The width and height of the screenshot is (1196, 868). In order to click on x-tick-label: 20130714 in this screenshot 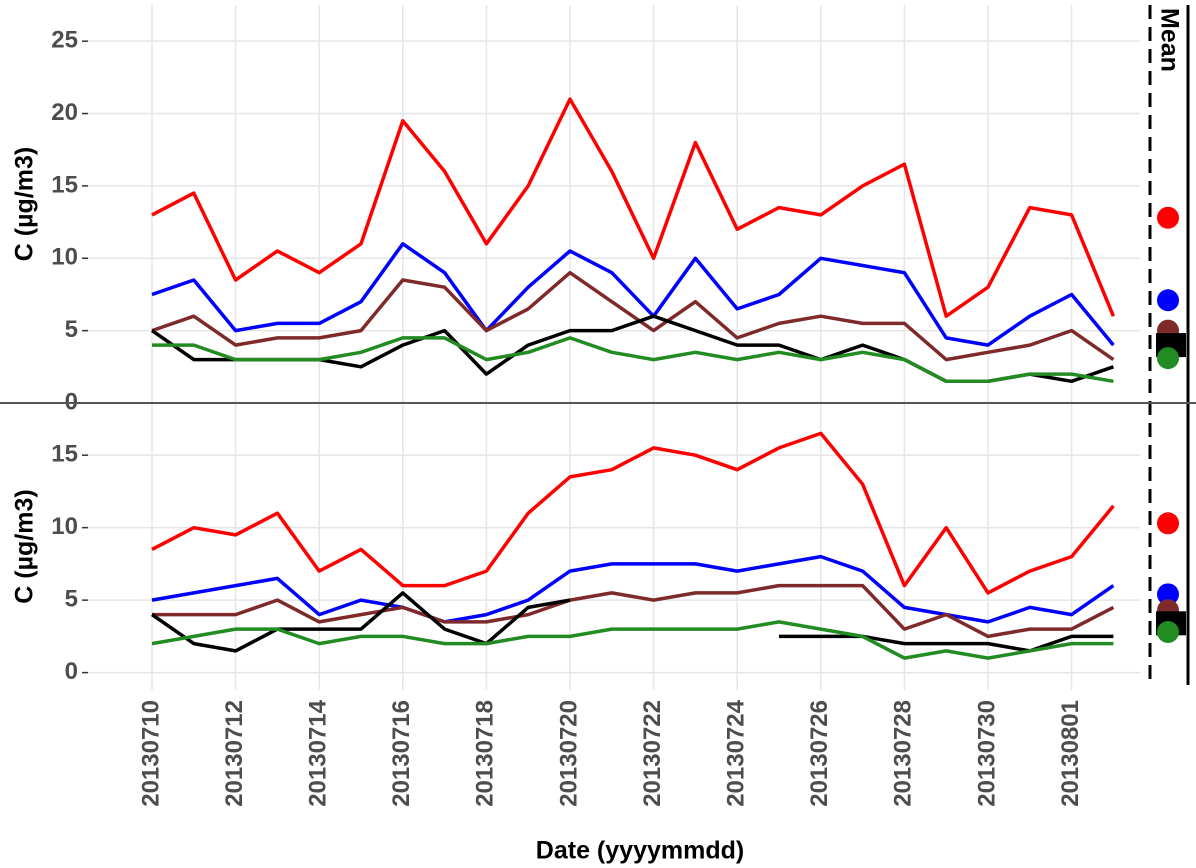, I will do `click(318, 752)`.